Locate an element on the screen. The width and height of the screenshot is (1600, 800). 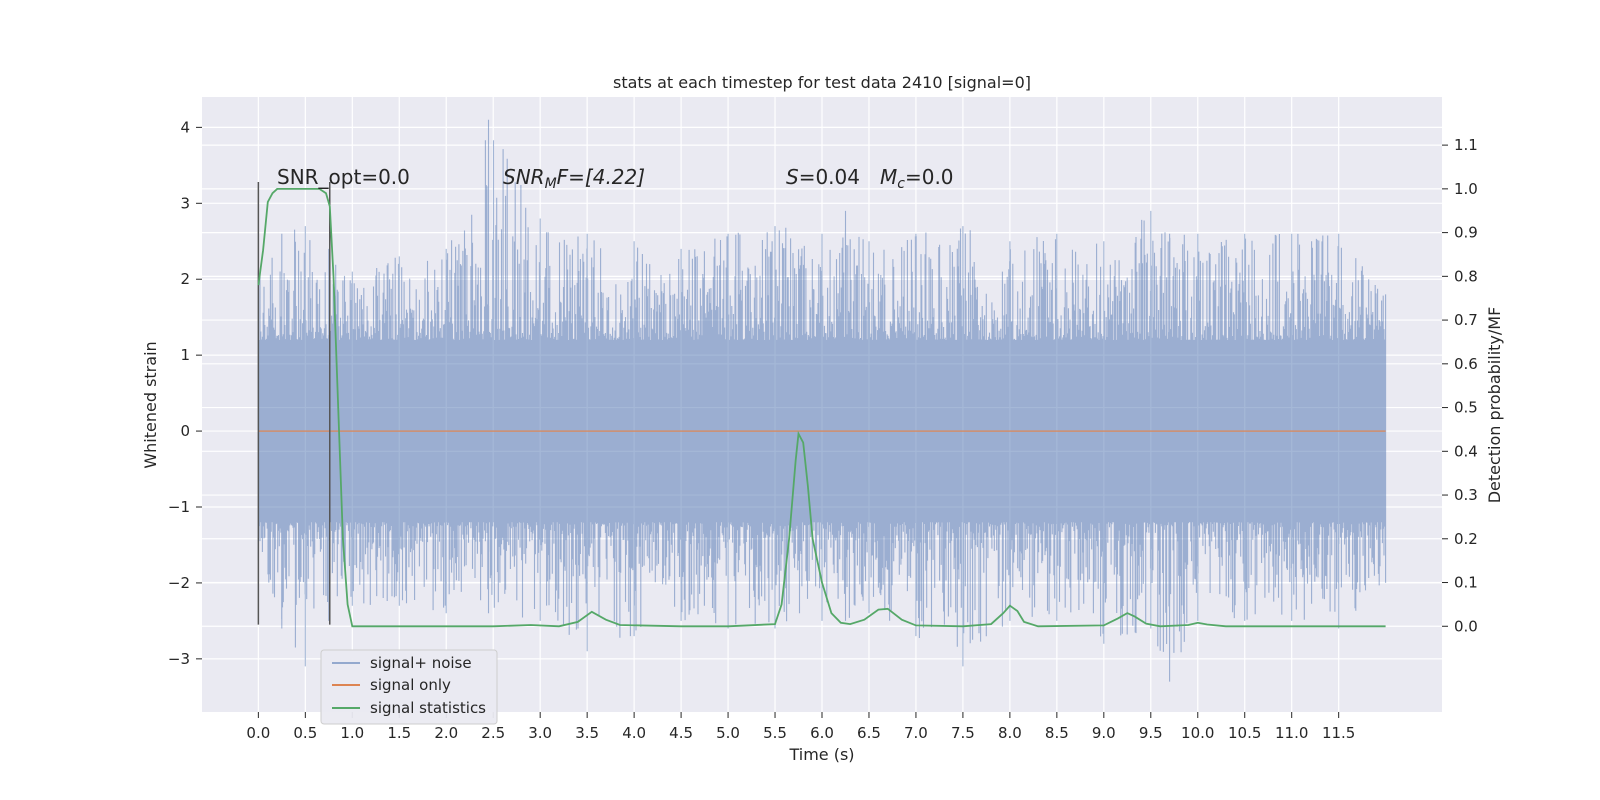
x-tick-label-11: 5.5 is located at coordinates (775, 733).